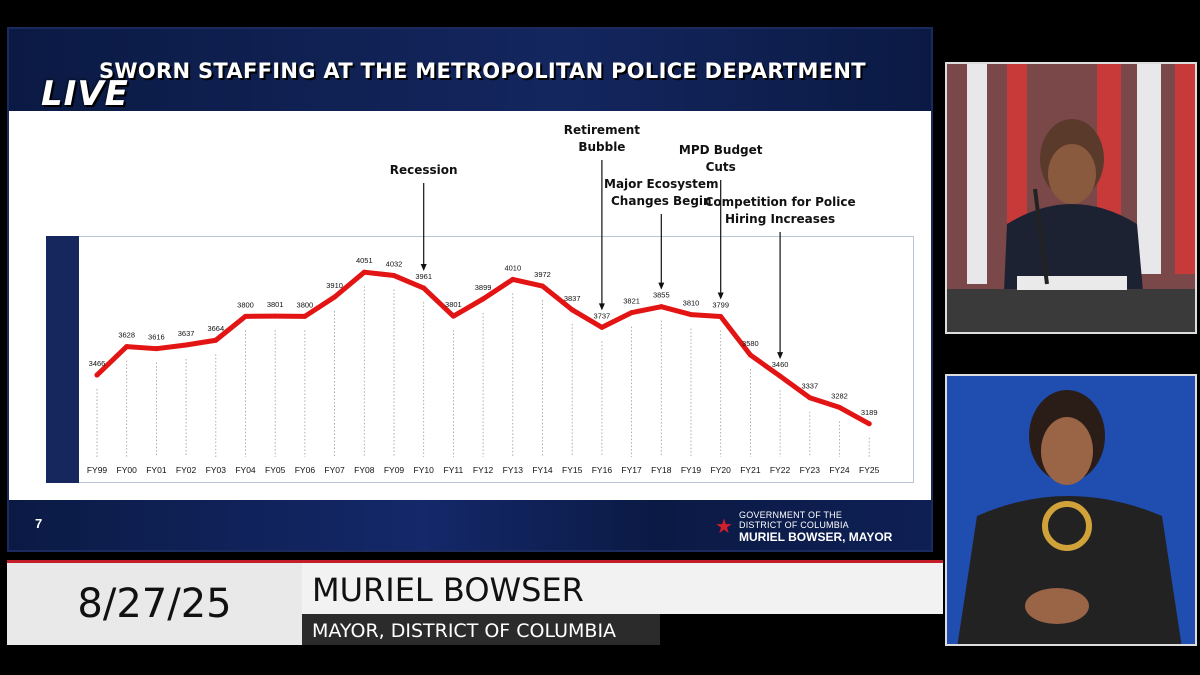  I want to click on x-tick-label: FY03, so click(216, 470).